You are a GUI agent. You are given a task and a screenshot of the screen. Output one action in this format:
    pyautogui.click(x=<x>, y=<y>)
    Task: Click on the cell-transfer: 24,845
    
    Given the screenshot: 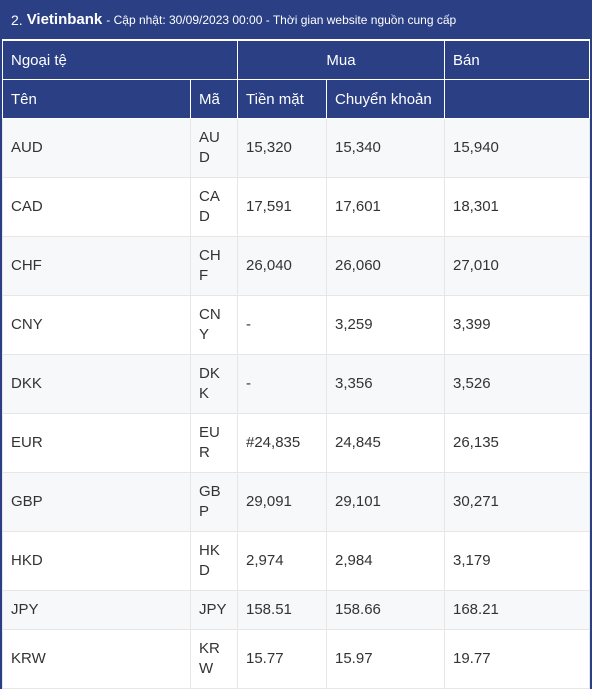 What is the action you would take?
    pyautogui.click(x=385, y=443)
    